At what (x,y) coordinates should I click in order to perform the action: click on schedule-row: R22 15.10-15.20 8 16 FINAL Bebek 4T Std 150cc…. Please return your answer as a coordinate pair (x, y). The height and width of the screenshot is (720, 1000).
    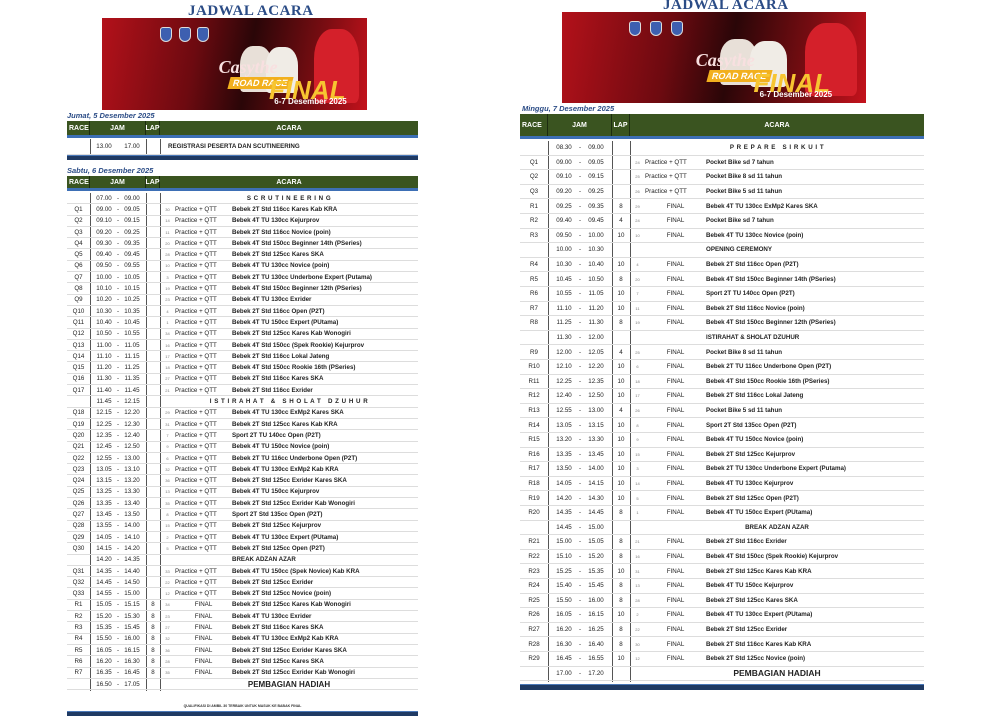
    Looking at the image, I should click on (722, 557).